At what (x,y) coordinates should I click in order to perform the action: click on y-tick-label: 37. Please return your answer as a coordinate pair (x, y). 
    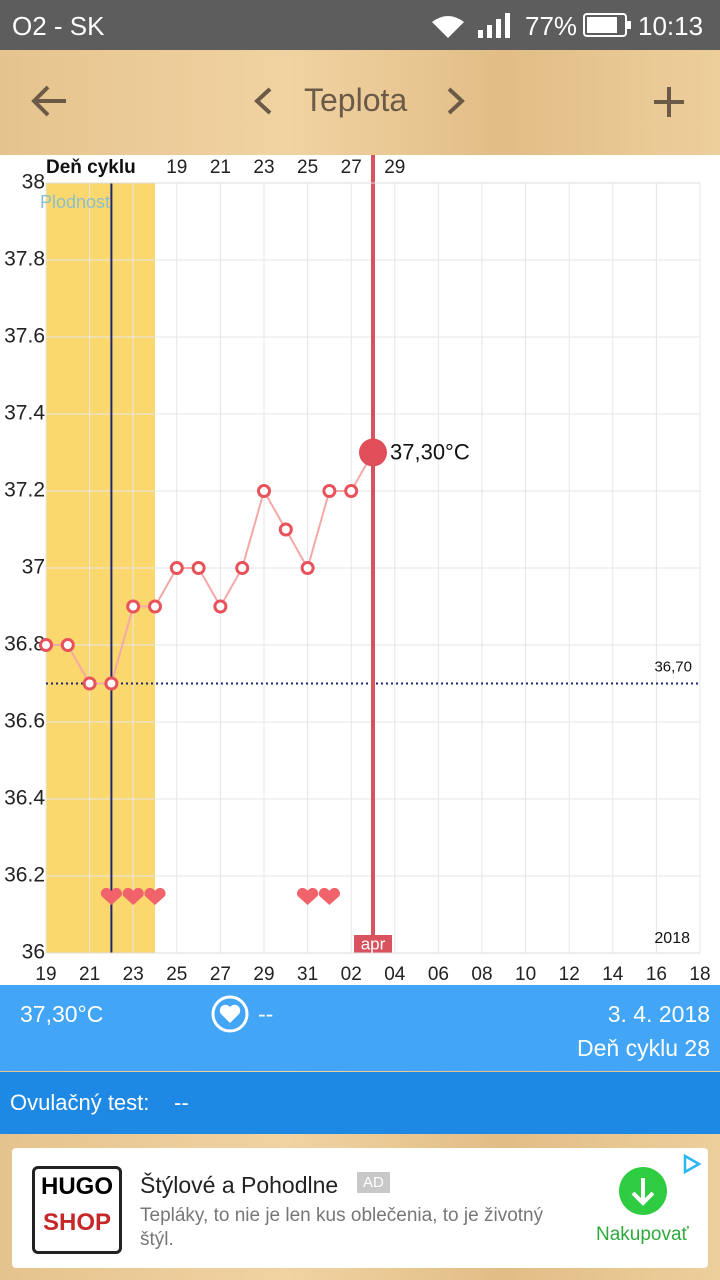
    Looking at the image, I should click on (33, 567).